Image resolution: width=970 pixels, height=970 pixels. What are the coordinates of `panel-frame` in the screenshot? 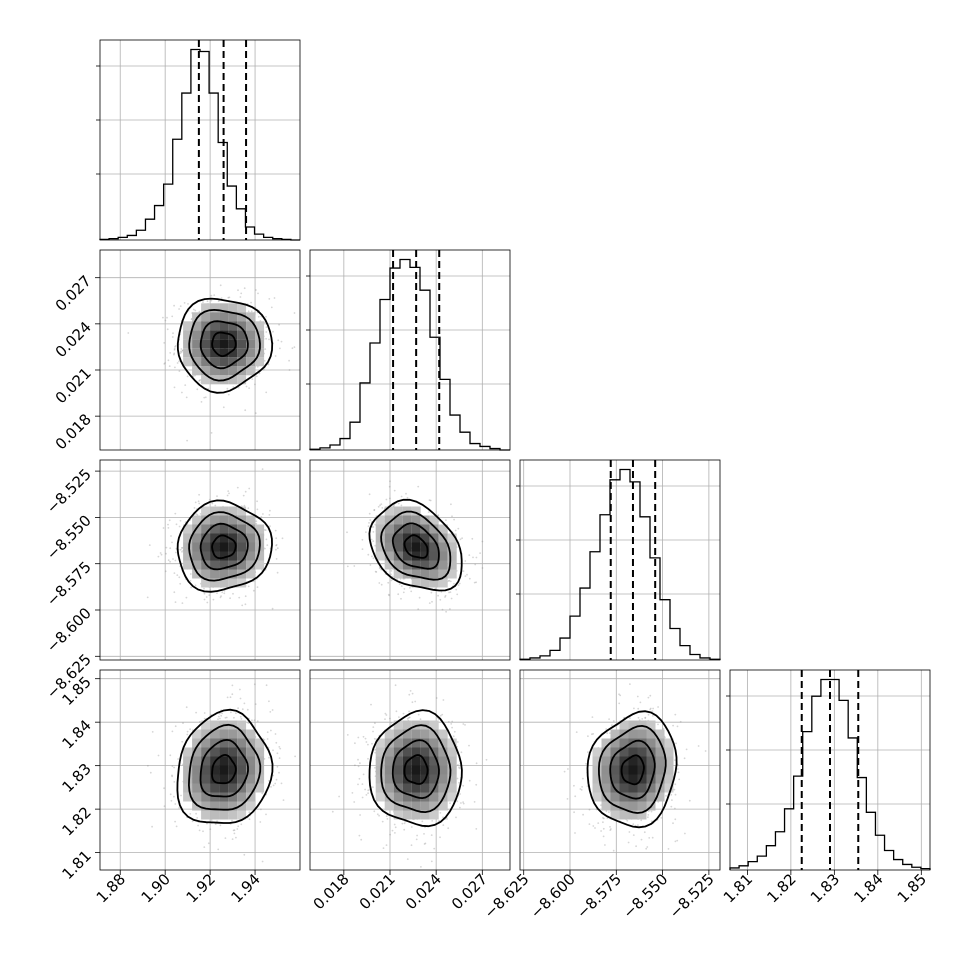 It's located at (410, 770).